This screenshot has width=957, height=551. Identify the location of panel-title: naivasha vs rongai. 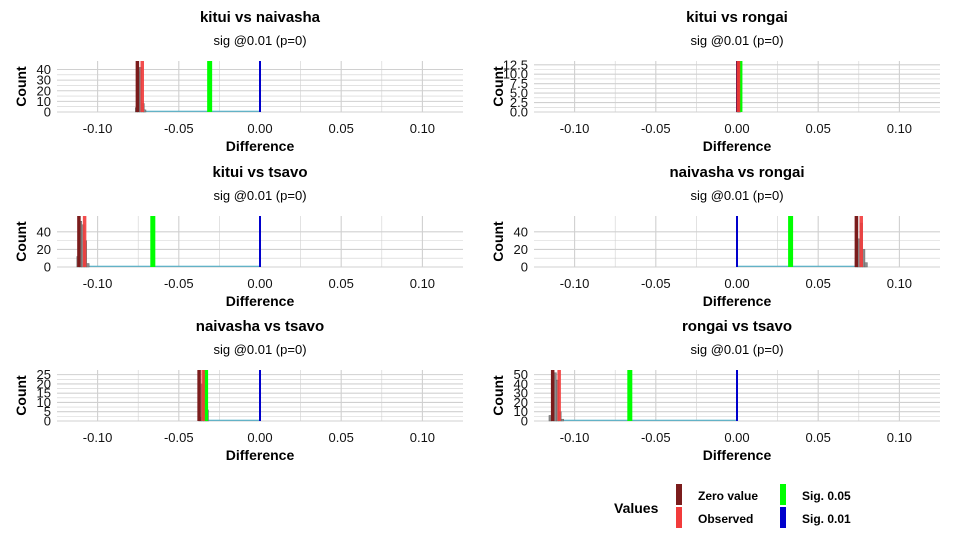
(736, 172).